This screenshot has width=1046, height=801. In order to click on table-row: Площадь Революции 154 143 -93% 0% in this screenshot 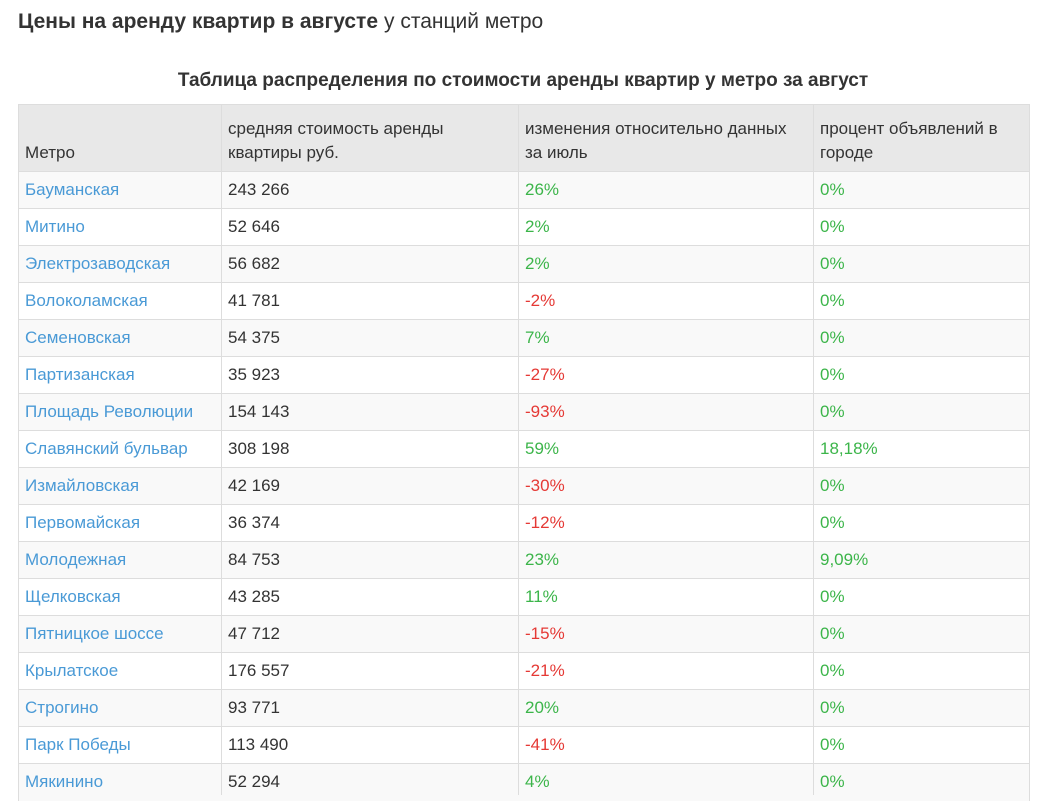, I will do `click(524, 412)`.